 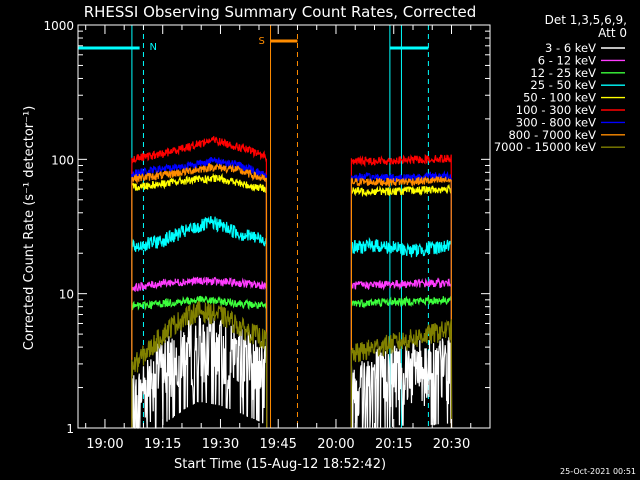 I want to click on x-tick-label: 20:00, so click(x=335, y=444).